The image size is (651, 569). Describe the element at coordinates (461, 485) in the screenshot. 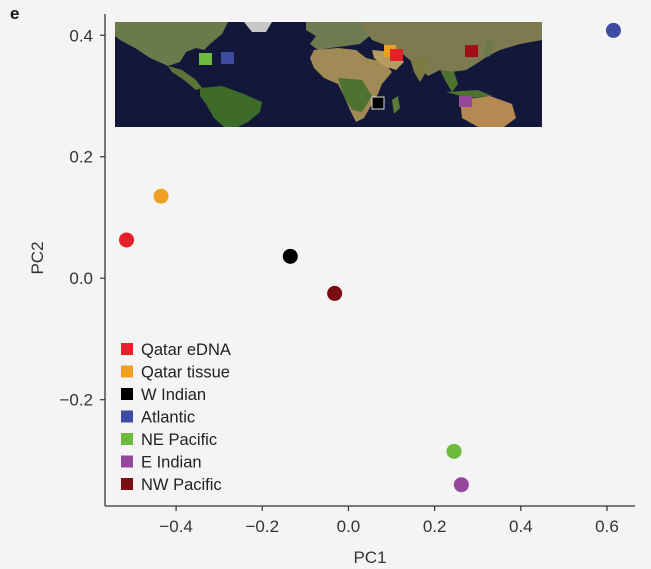

I see `point-e-indian` at that location.